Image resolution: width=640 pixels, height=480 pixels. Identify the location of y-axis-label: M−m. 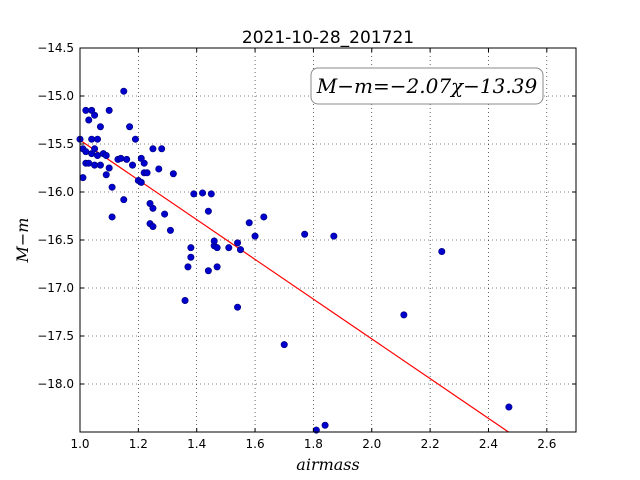
(22, 241).